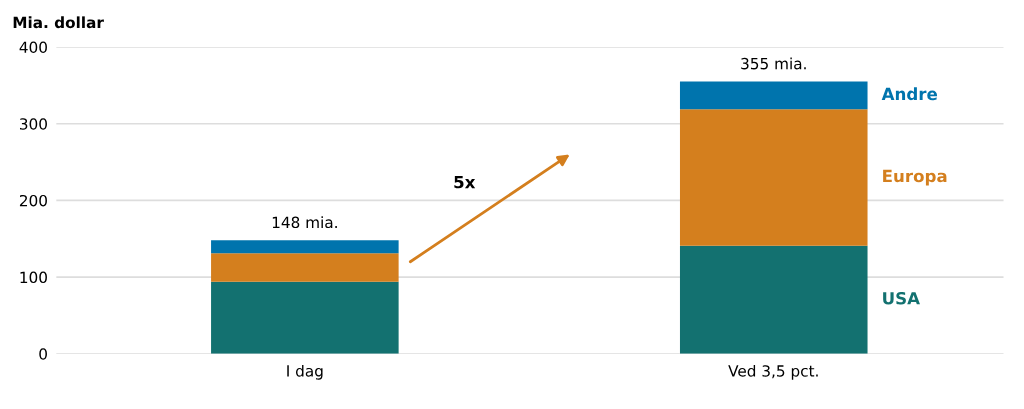 This screenshot has width=1024, height=409. What do you see at coordinates (773, 63) in the screenshot?
I see `total-label: 355 mia.` at bounding box center [773, 63].